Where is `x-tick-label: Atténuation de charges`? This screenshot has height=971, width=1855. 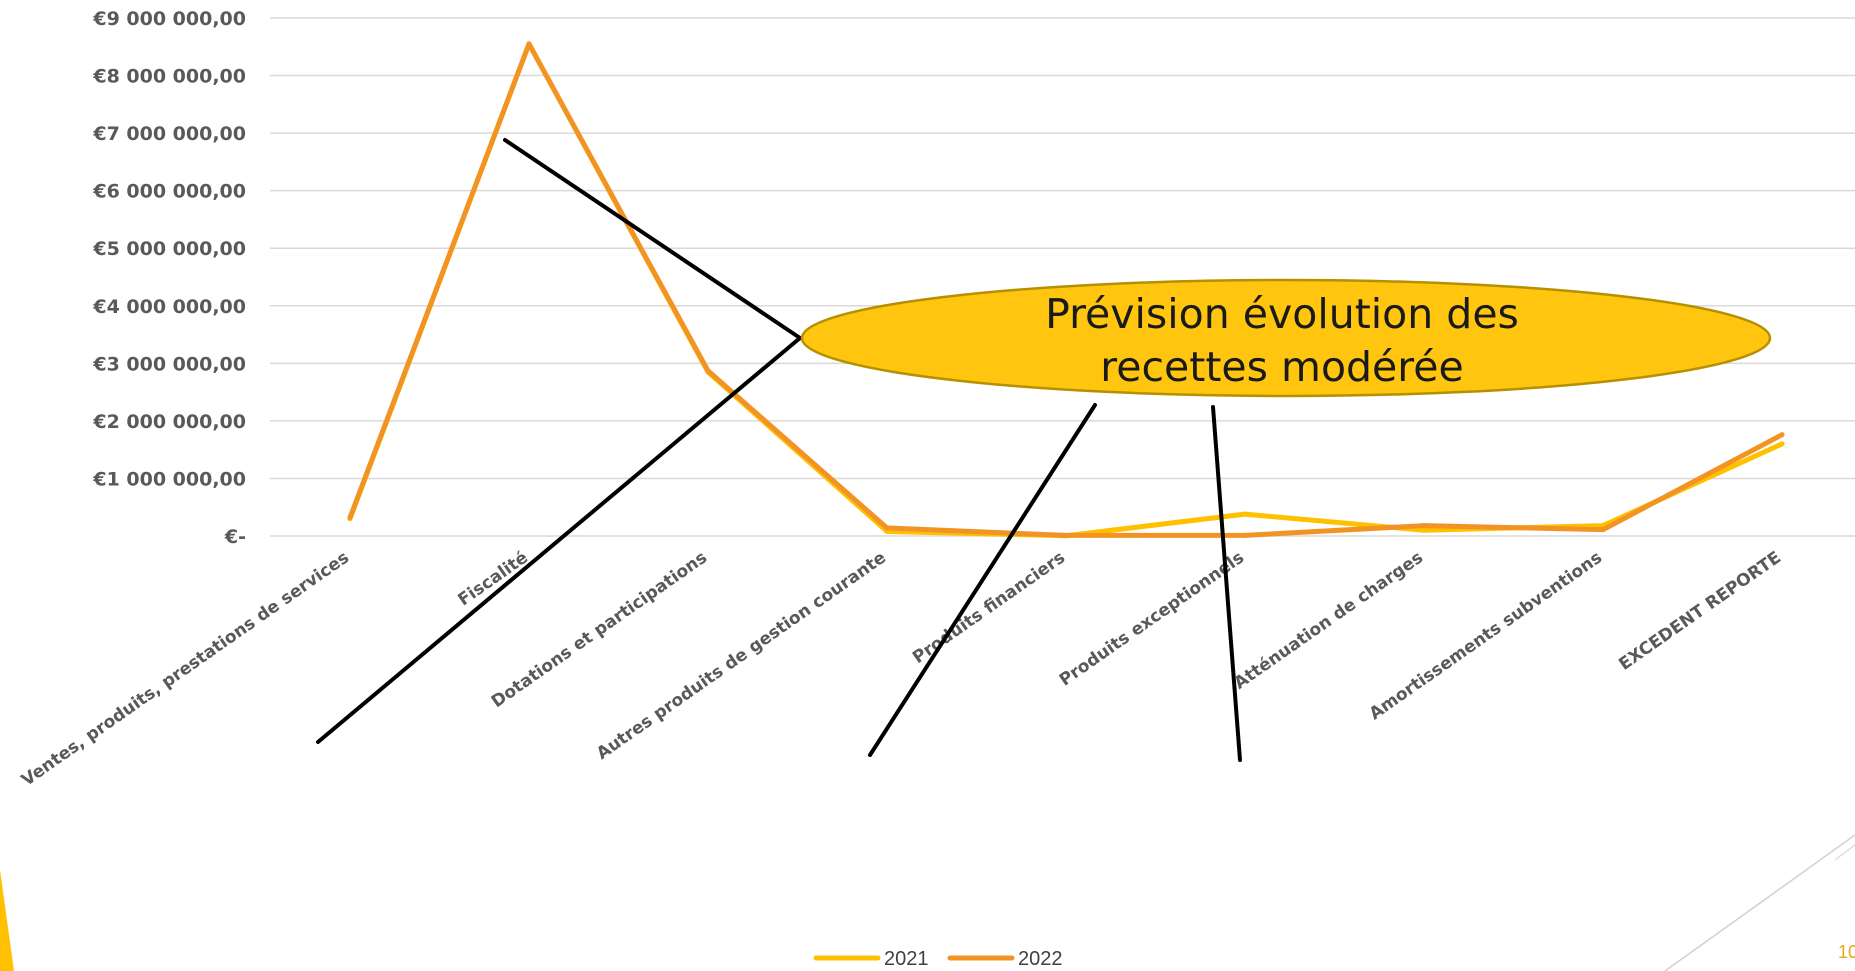
x-tick-label: Atténuation de charges is located at coordinates (1328, 621).